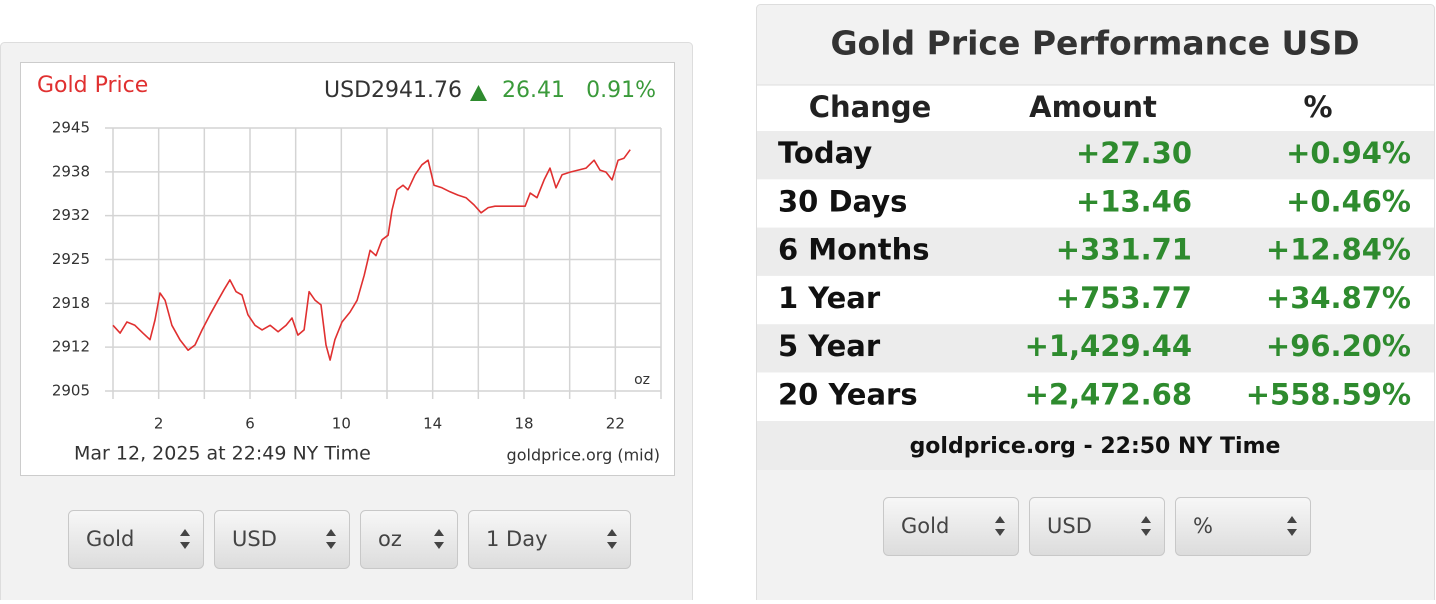  What do you see at coordinates (1317, 107) in the screenshot?
I see `column-header: %` at bounding box center [1317, 107].